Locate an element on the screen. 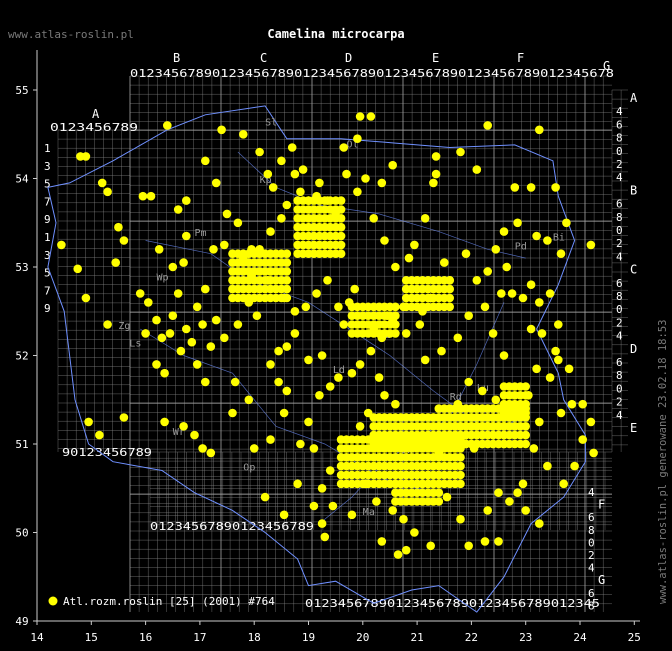 The image size is (672, 651). region-code: Pd is located at coordinates (521, 246).